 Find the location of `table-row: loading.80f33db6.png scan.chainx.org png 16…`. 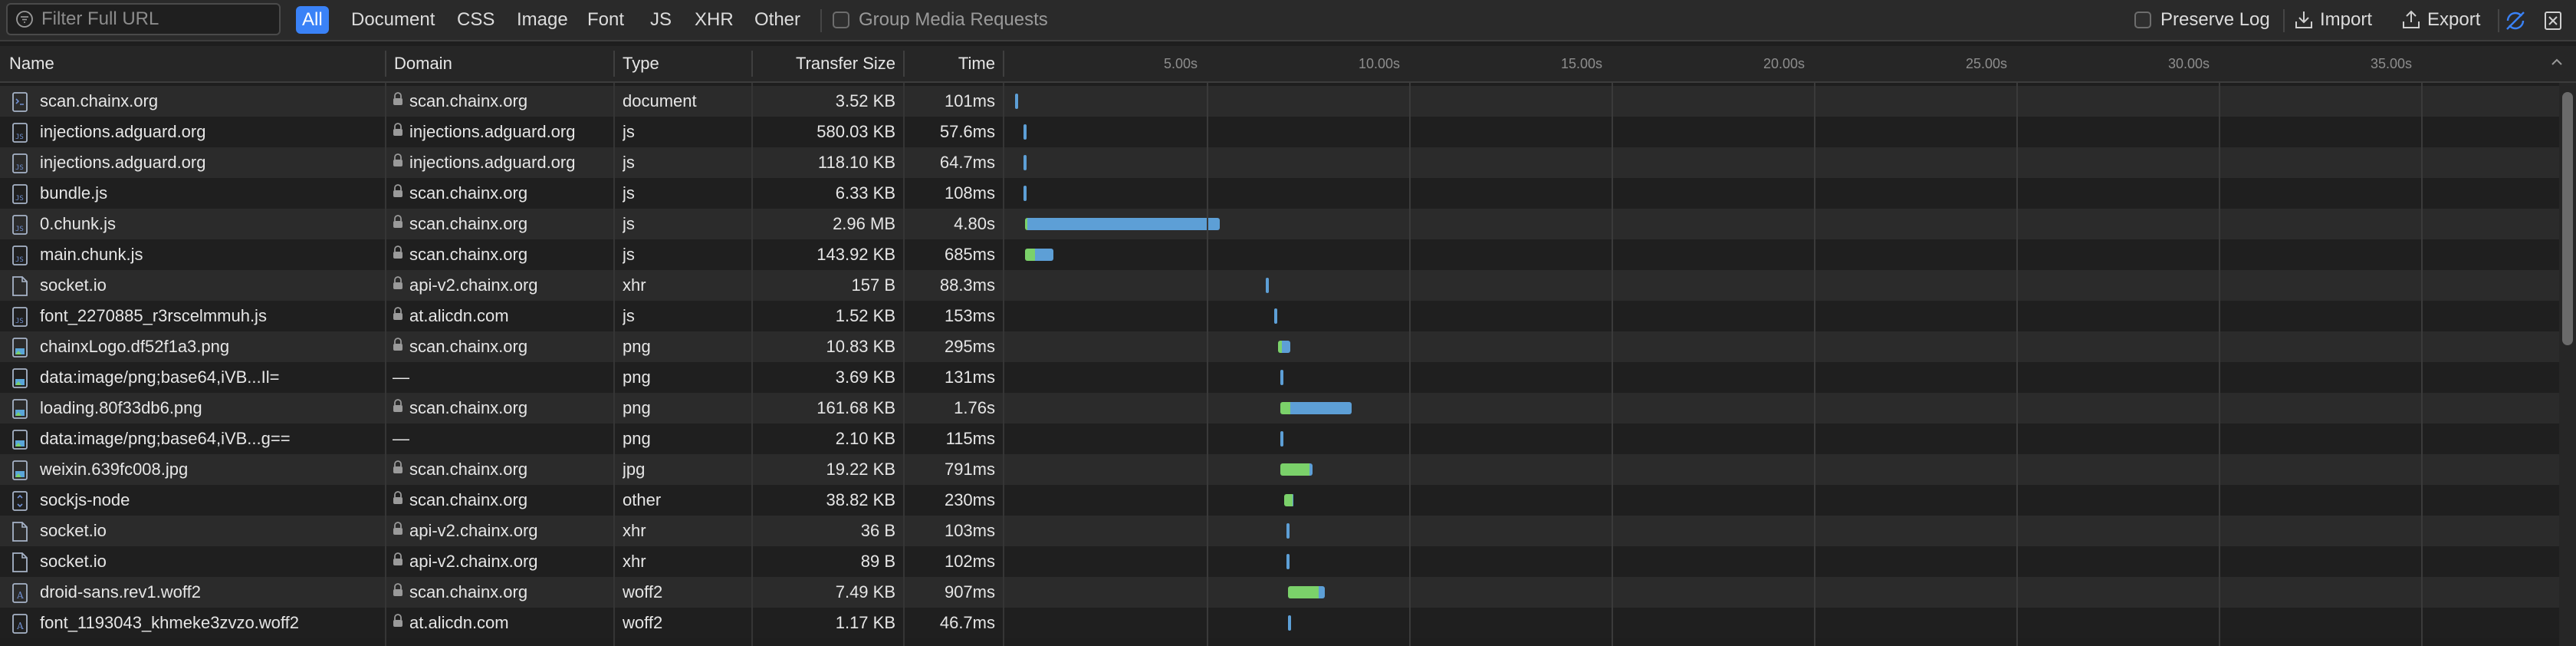

table-row: loading.80f33db6.png scan.chainx.org png 16… is located at coordinates (1280, 408).